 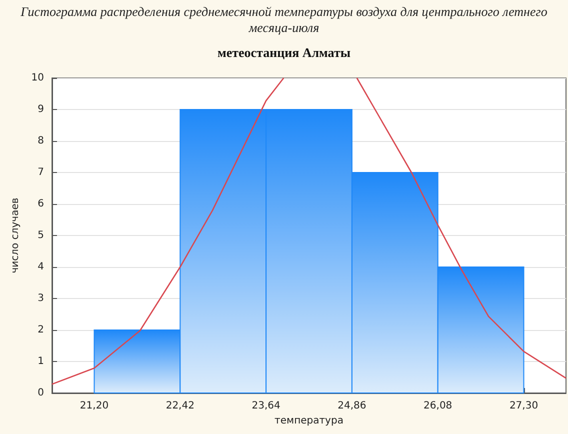 I want to click on y-tick-label: 3, so click(x=41, y=298).